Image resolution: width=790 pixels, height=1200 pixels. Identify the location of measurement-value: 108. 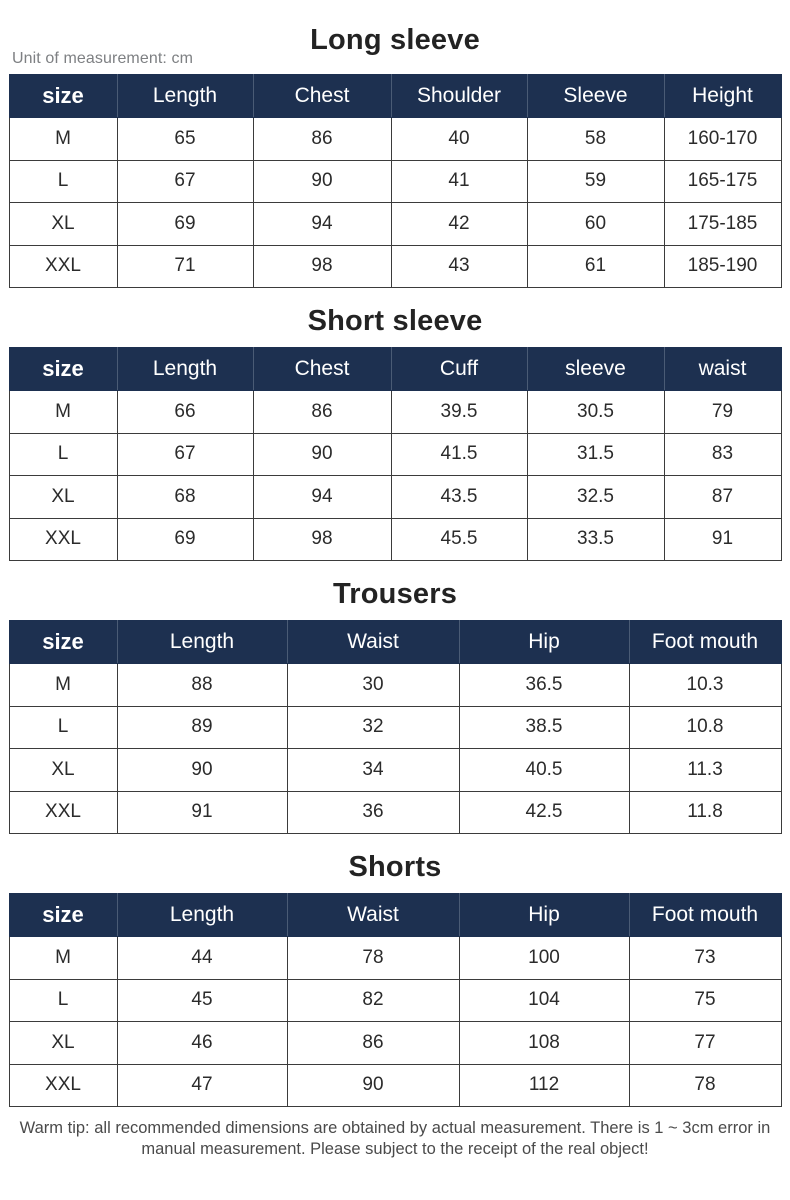
(544, 1043).